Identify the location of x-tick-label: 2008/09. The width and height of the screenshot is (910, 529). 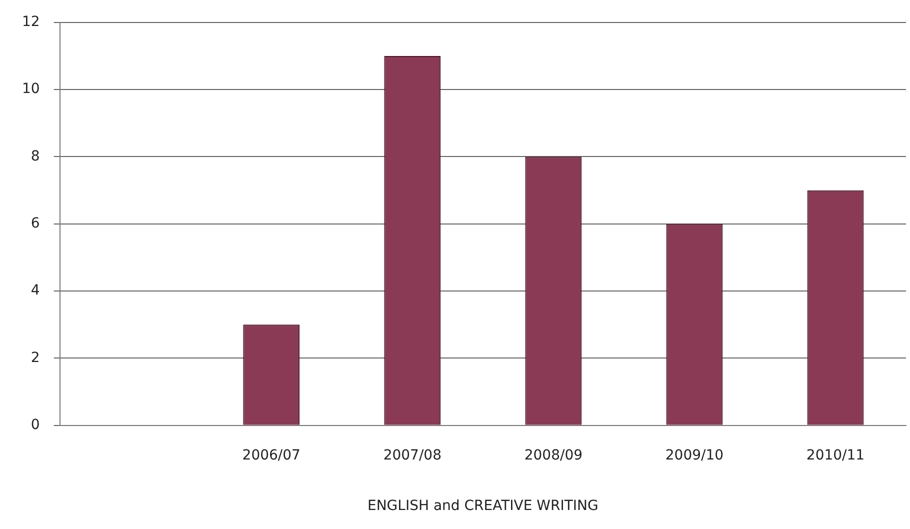
(553, 455).